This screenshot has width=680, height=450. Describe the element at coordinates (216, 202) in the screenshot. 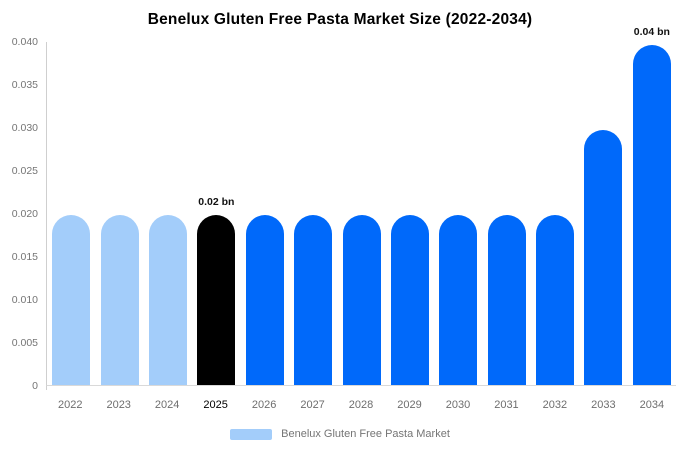

I see `bar-annotation: 0.02 bn` at that location.